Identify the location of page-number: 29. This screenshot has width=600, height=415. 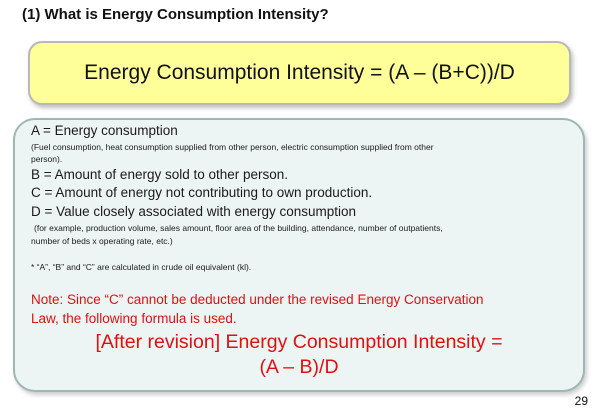
(581, 401).